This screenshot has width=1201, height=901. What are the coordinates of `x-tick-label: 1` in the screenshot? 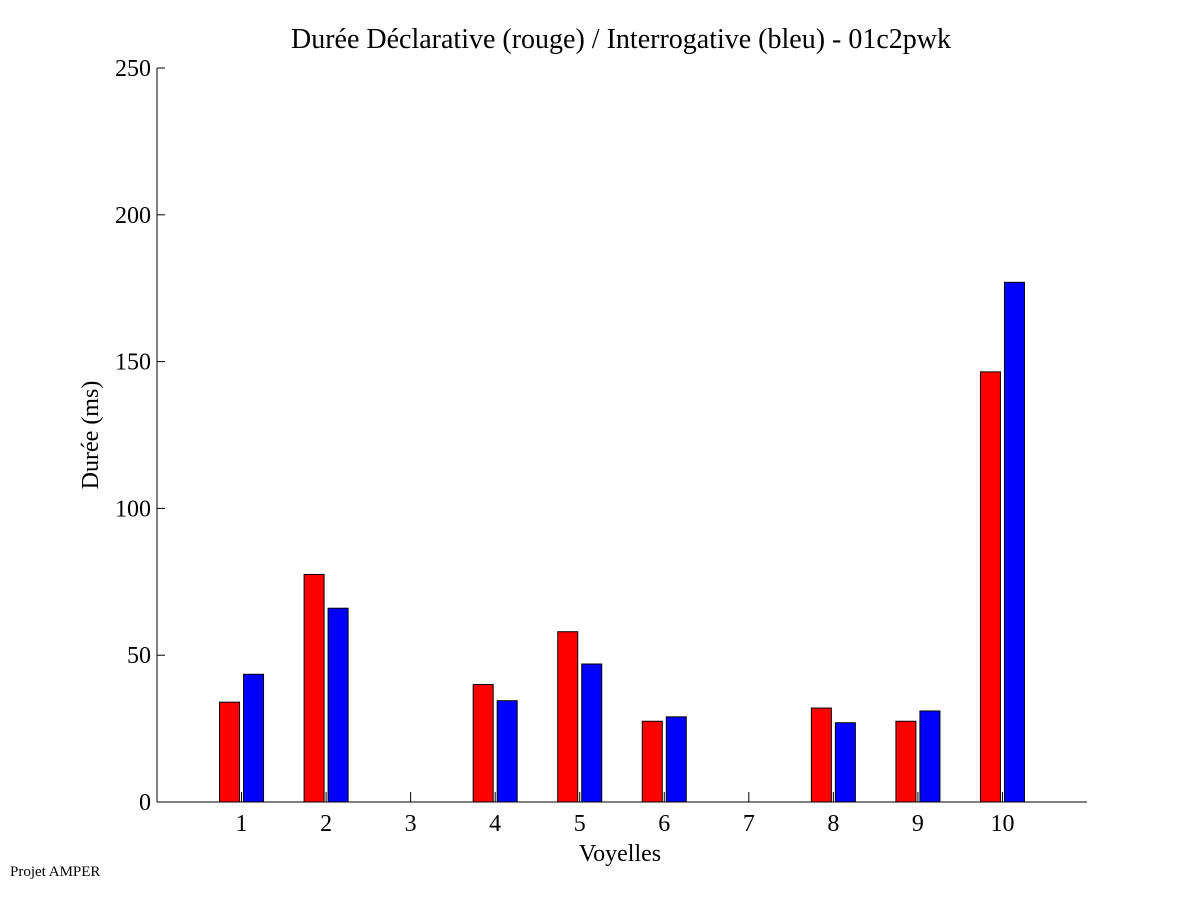 It's located at (242, 824).